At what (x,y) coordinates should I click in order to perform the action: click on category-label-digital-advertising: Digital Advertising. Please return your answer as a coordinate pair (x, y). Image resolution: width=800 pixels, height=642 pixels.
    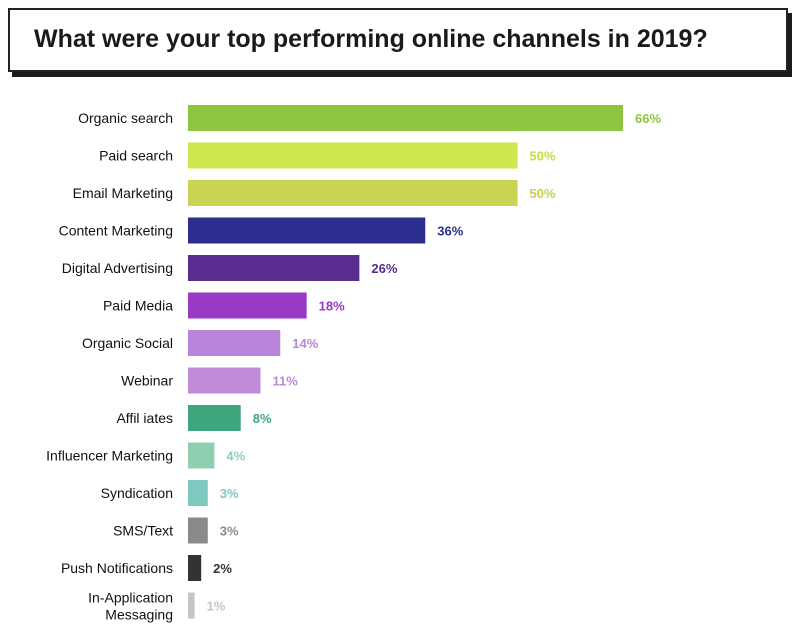
    Looking at the image, I should click on (117, 268).